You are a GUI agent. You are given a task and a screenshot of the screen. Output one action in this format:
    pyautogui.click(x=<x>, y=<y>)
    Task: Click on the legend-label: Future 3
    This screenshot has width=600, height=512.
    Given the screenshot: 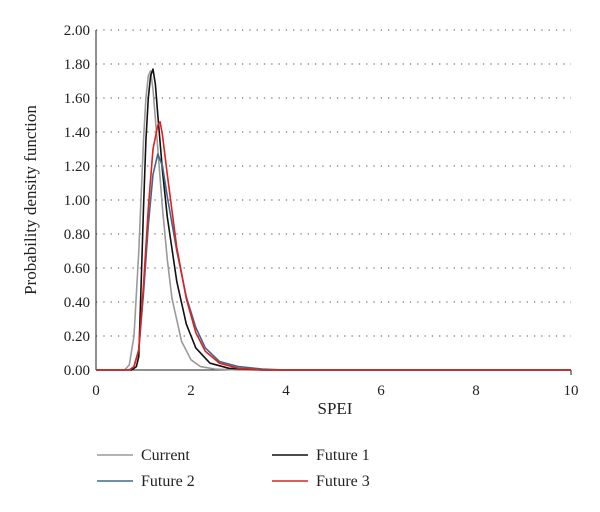 What is the action you would take?
    pyautogui.click(x=343, y=481)
    